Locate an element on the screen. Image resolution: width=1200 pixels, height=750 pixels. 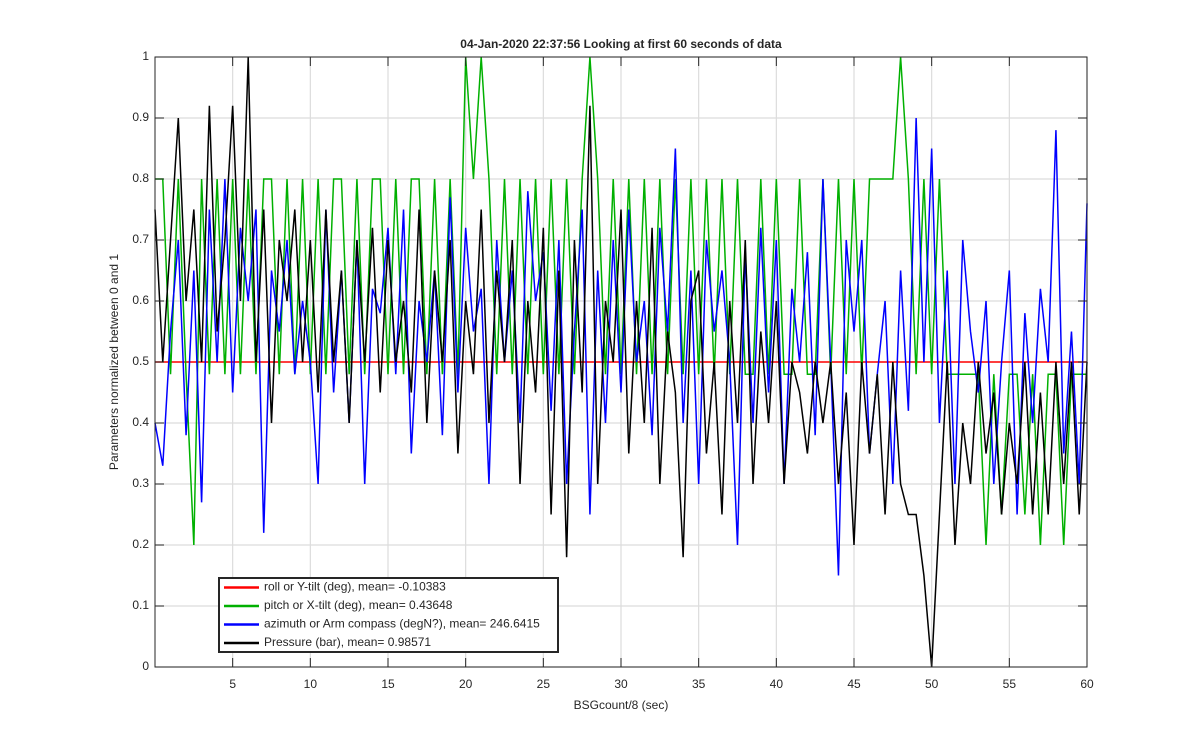
y-tick-label: 0.4 is located at coordinates (140, 422).